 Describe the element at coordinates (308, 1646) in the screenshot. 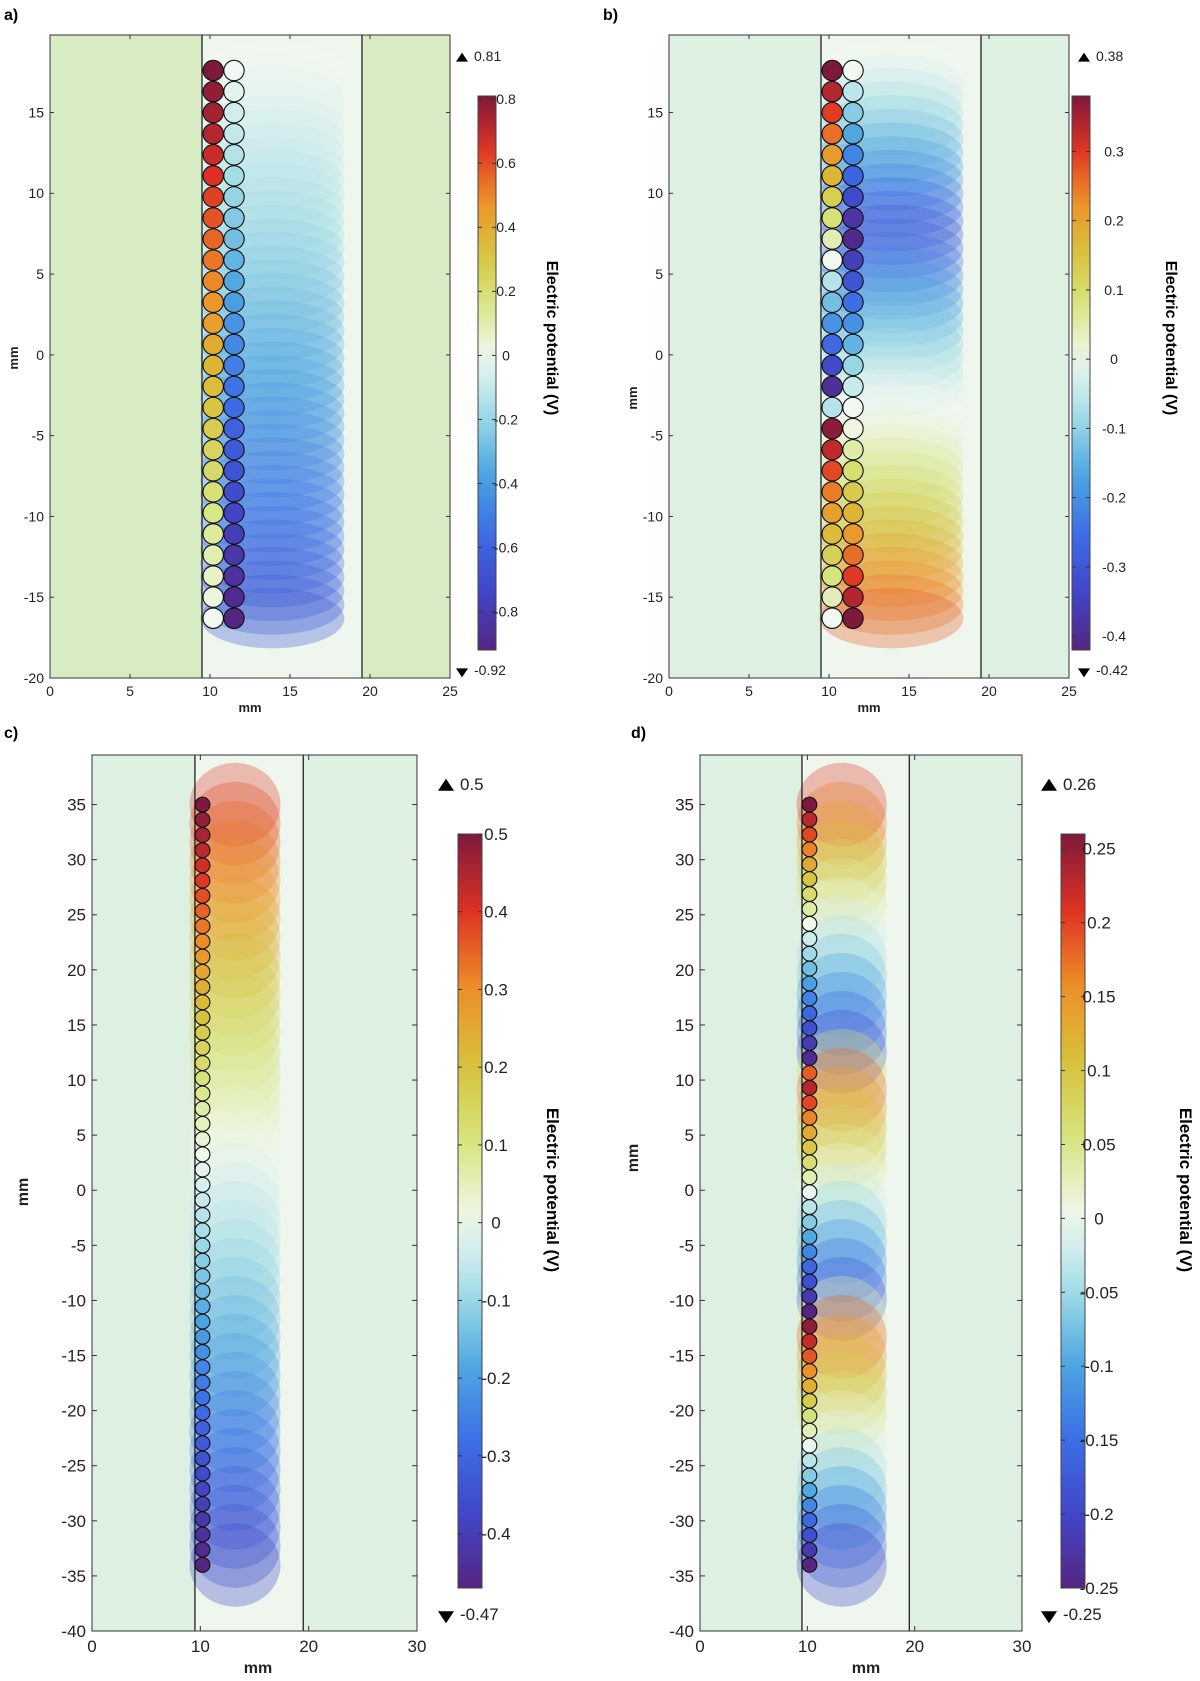

I see `x-tick-label: 20` at that location.